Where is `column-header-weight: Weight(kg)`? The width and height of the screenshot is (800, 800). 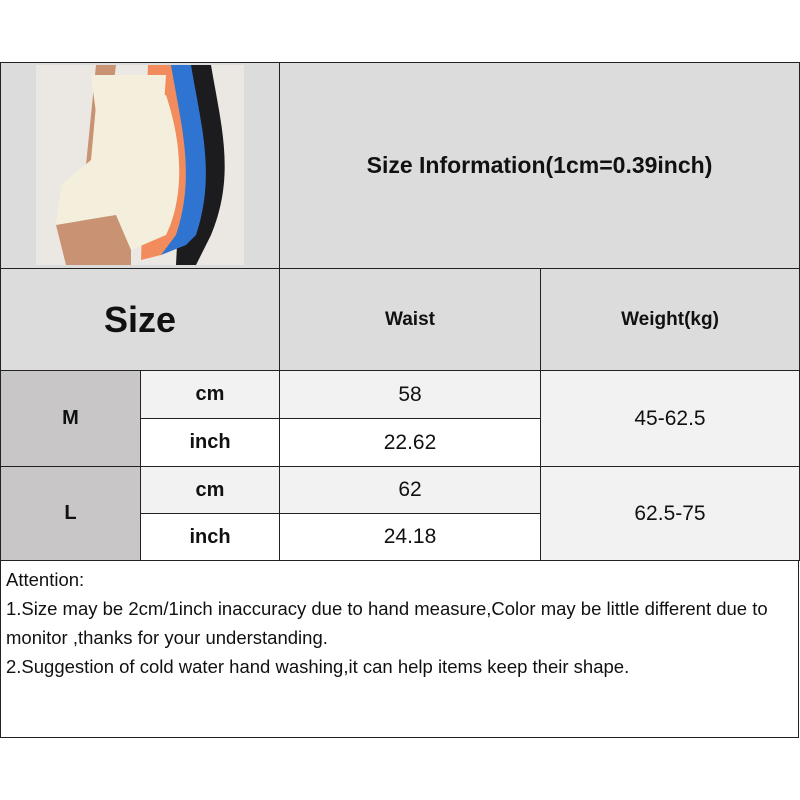
column-header-weight: Weight(kg) is located at coordinates (670, 319).